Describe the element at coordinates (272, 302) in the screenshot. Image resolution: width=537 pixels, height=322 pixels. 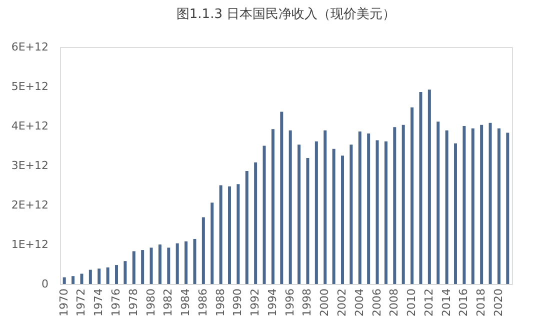
I see `x-tick-label: 1994` at that location.